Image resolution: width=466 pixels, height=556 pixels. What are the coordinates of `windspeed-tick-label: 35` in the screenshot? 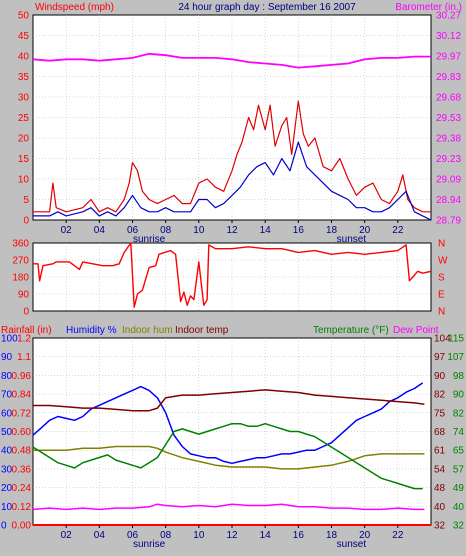 It's located at (24, 77).